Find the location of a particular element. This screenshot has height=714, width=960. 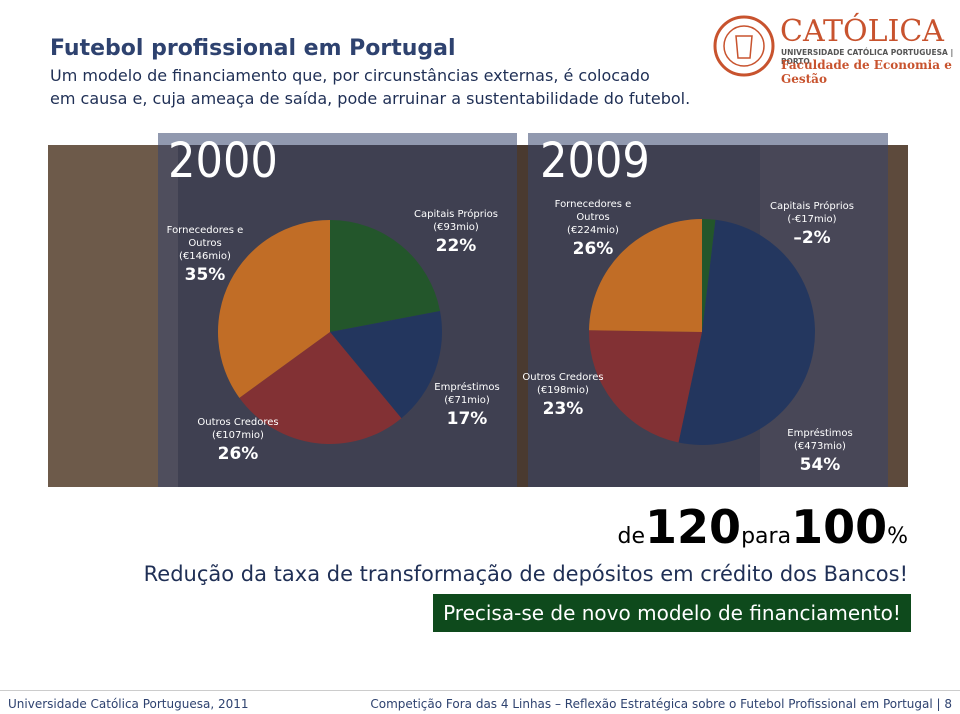

slice-label: Empréstimos (€473mio) 54% is located at coordinates (820, 452).